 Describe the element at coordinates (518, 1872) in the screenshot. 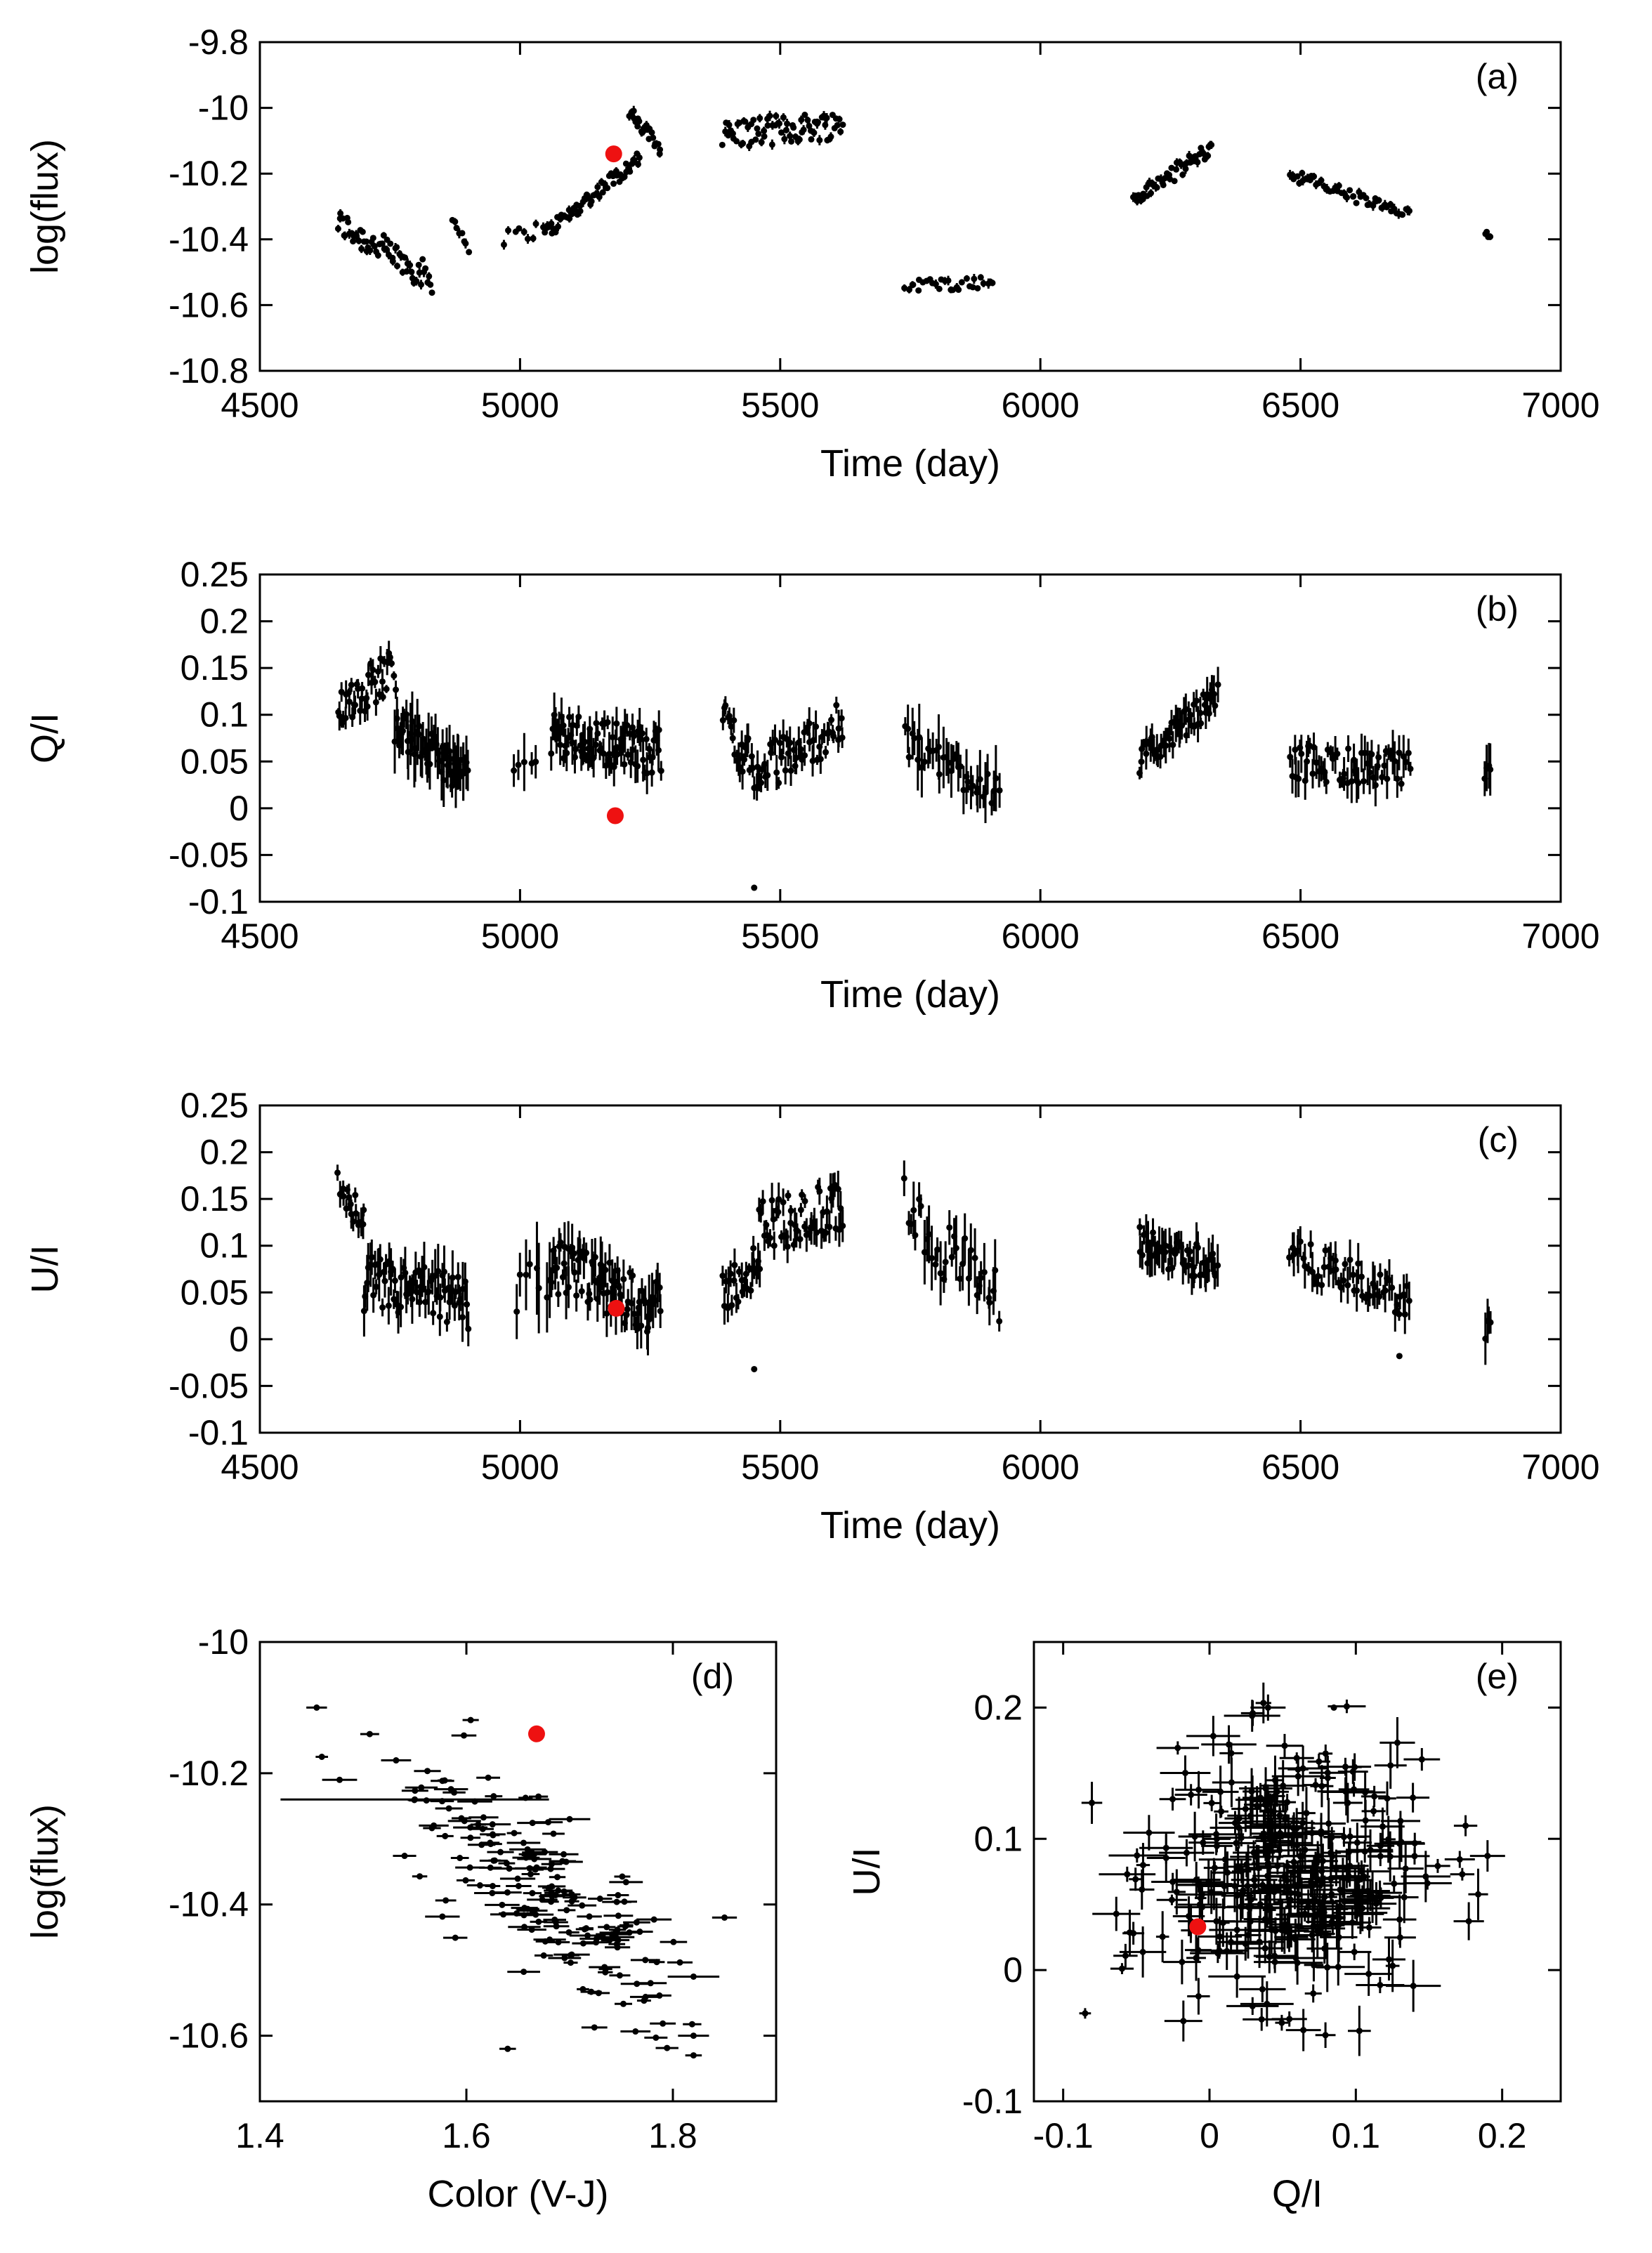

I see `axes-frame-d` at that location.